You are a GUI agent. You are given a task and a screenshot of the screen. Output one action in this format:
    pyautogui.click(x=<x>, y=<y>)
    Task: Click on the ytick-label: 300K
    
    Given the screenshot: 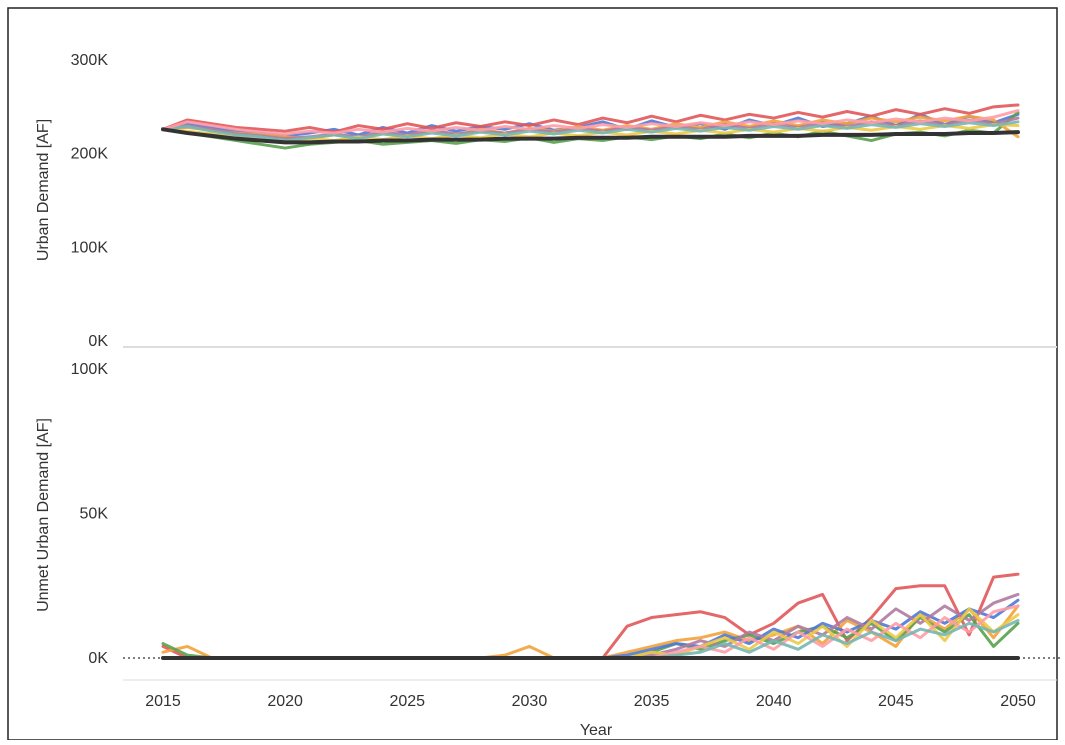 What is the action you would take?
    pyautogui.click(x=90, y=60)
    